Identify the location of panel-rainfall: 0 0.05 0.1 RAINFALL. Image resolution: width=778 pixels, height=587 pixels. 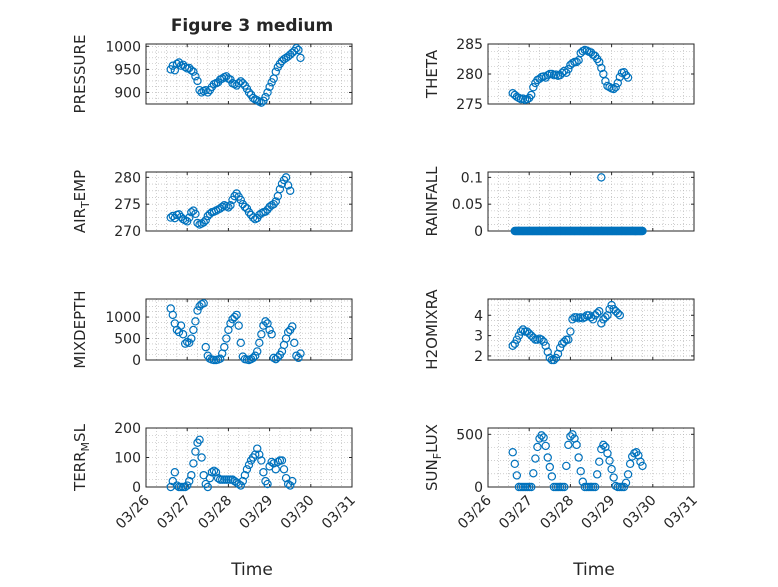
(559, 203).